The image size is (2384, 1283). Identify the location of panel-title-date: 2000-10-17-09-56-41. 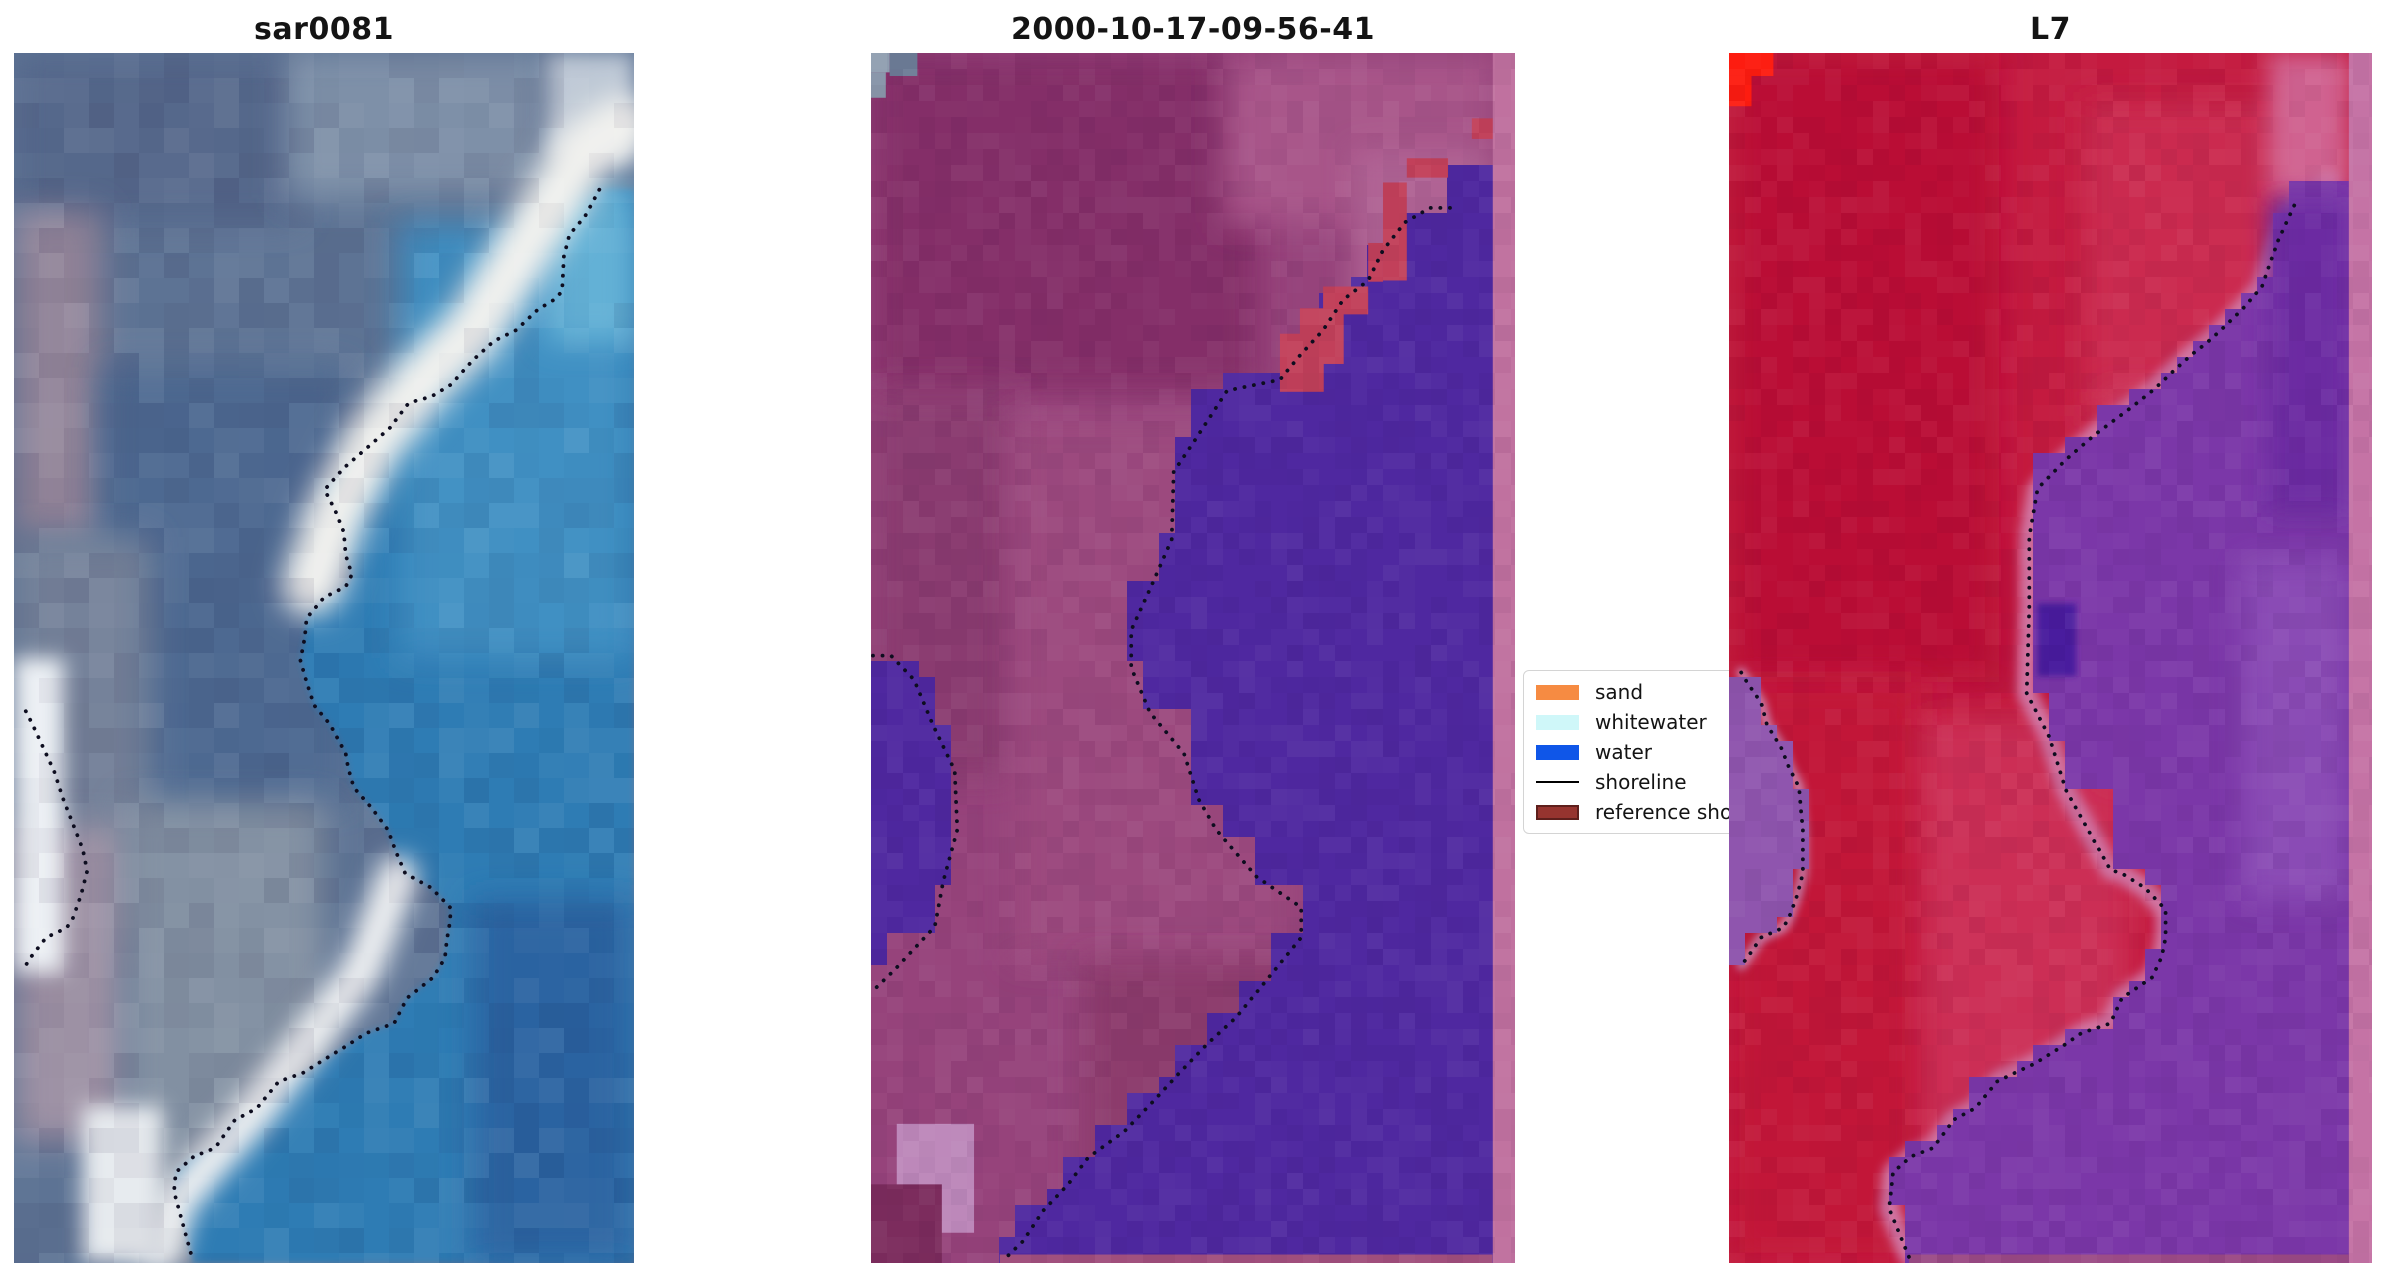
(1193, 29).